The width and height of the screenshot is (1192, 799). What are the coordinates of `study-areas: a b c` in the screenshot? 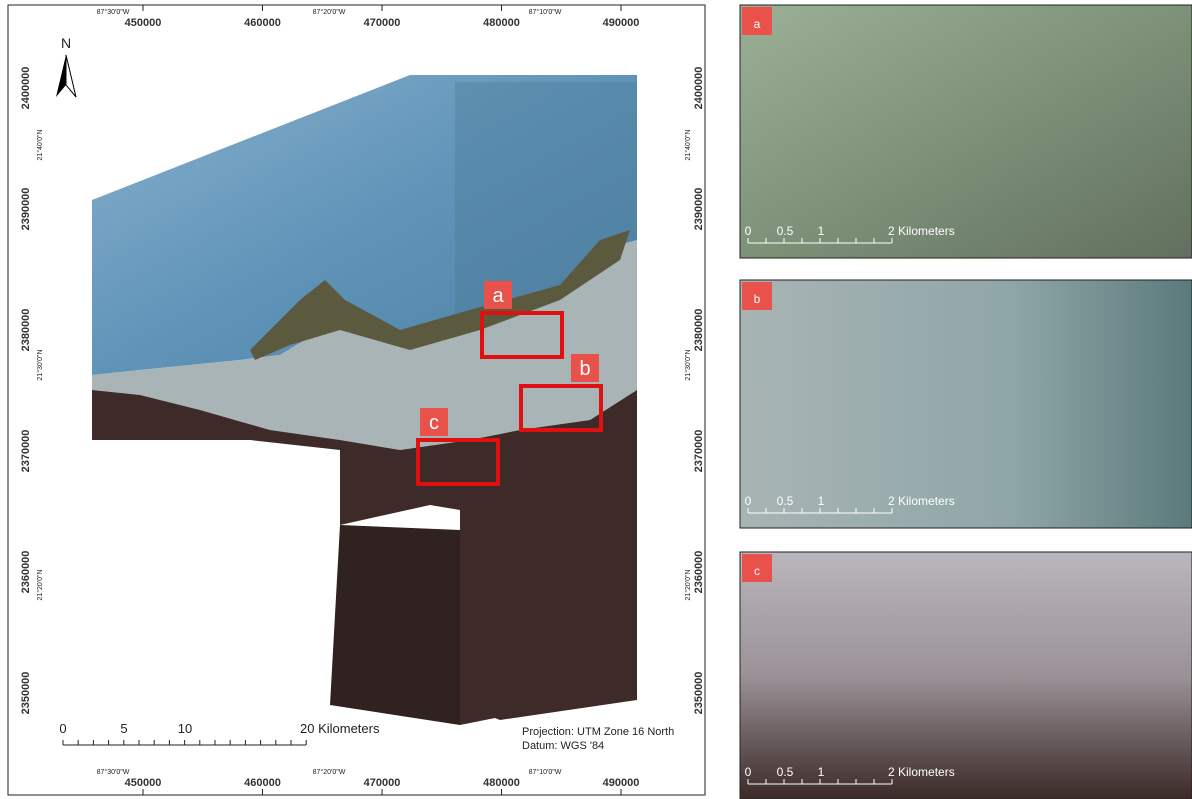 It's located at (509, 383).